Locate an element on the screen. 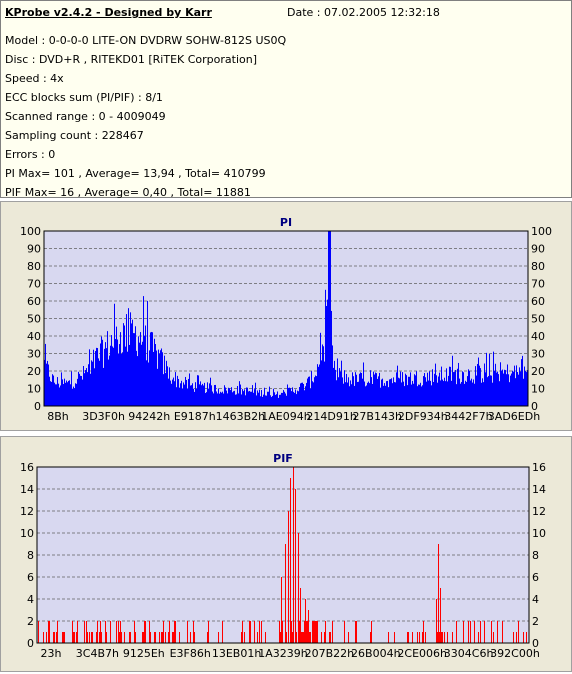 The height and width of the screenshot is (674, 572). pif-ytick-left: 12 is located at coordinates (27, 511).